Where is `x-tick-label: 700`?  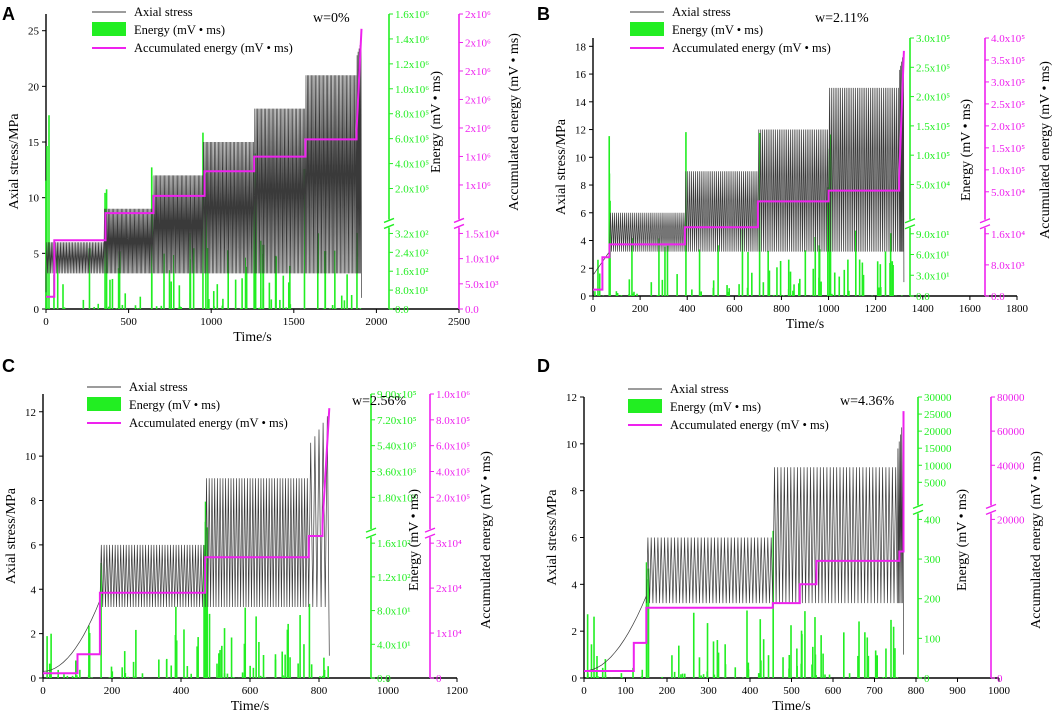
x-tick-label: 700 is located at coordinates (874, 691).